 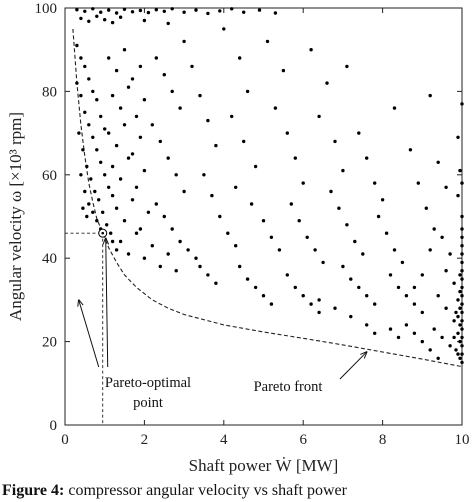 What do you see at coordinates (49, 259) in the screenshot?
I see `y-tick-label: 40` at bounding box center [49, 259].